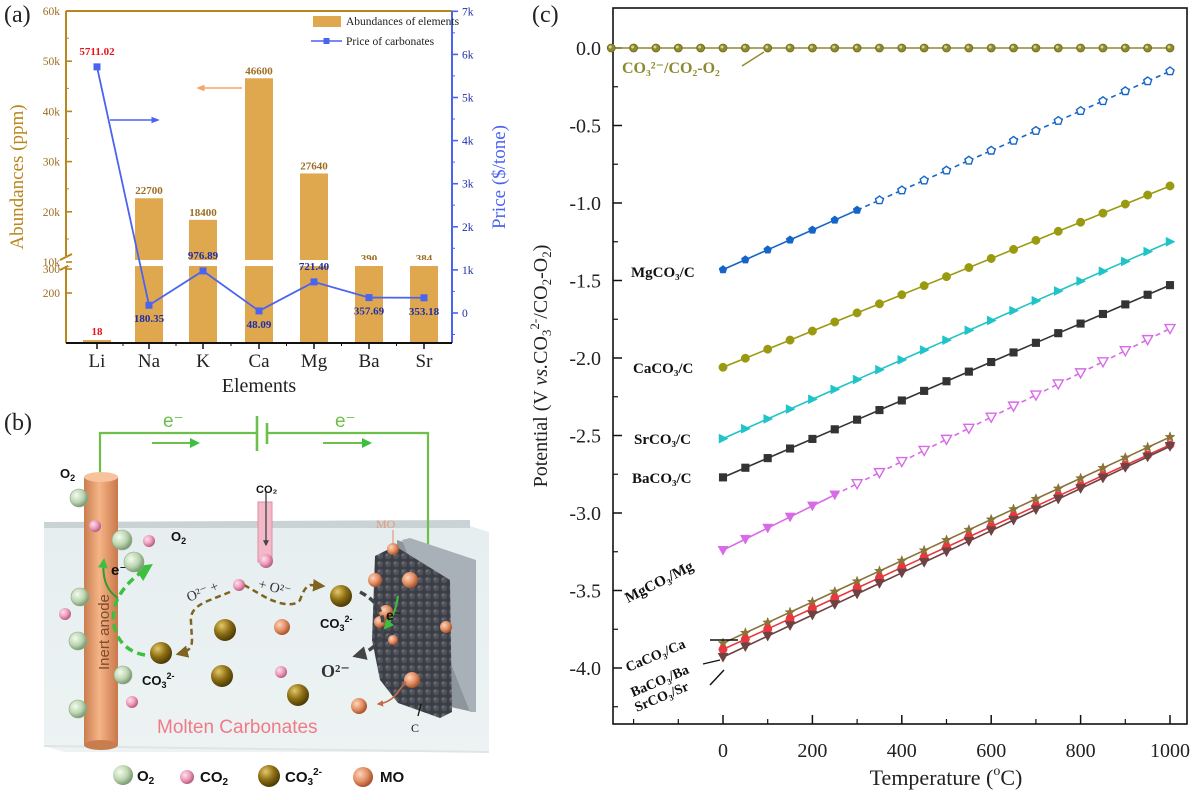 The width and height of the screenshot is (1193, 800). I want to click on diagram-b-legend: O2 CO2 CO32- MO, so click(258, 776).